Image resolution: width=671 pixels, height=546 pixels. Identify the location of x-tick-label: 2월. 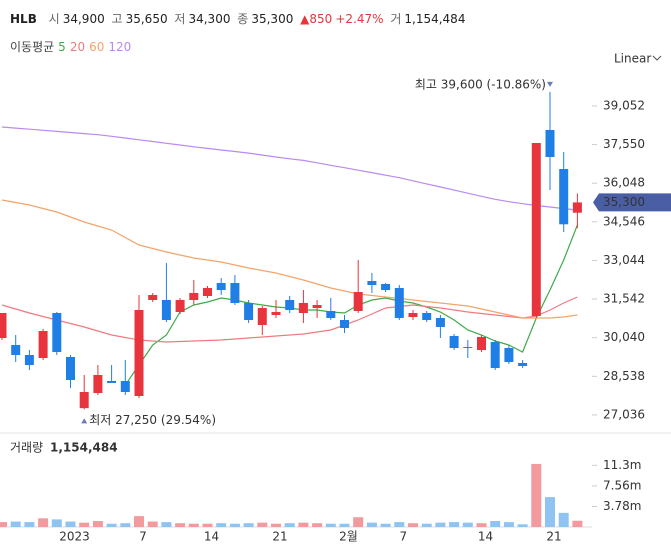
(348, 537).